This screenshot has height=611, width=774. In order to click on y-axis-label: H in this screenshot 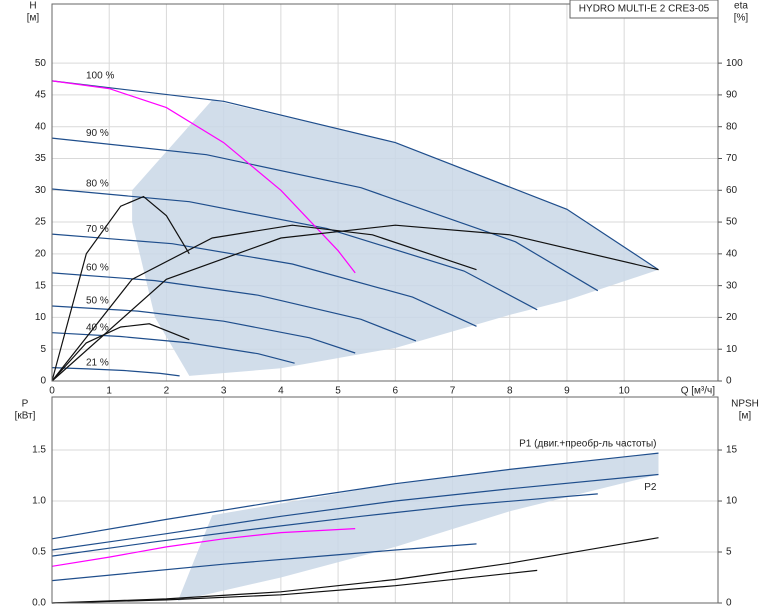, I will do `click(32, 6)`.